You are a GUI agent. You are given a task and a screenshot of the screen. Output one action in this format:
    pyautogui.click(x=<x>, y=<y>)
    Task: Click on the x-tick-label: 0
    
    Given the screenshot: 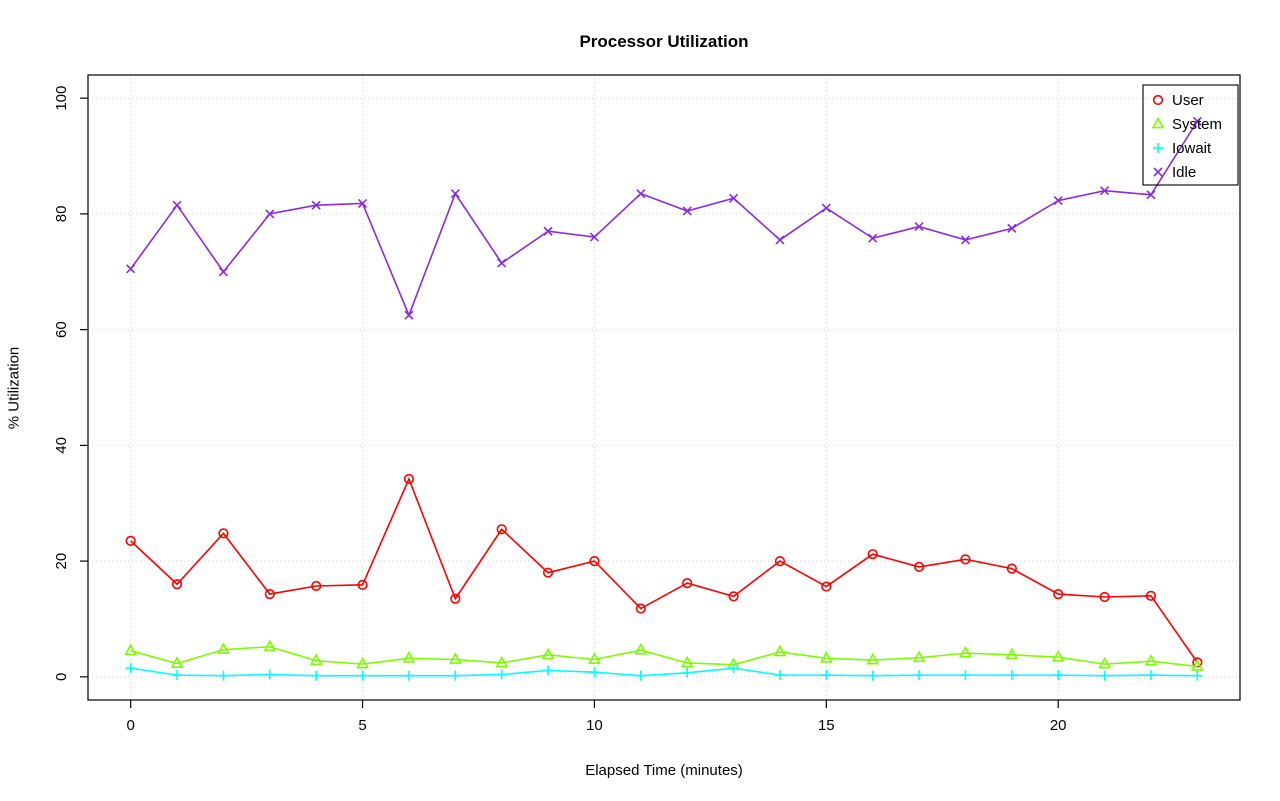 What is the action you would take?
    pyautogui.click(x=130, y=725)
    